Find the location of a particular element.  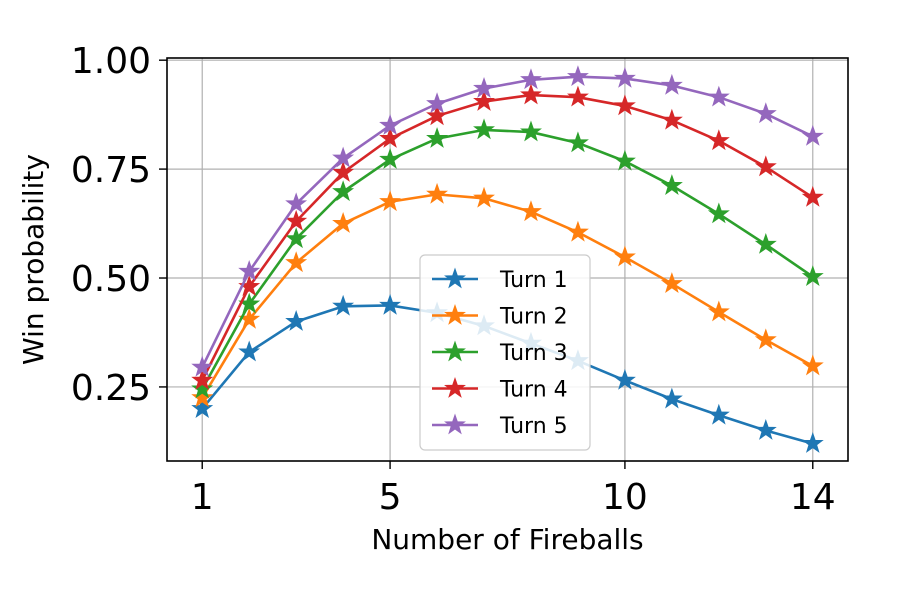

x-tick-label: 1 is located at coordinates (202, 497).